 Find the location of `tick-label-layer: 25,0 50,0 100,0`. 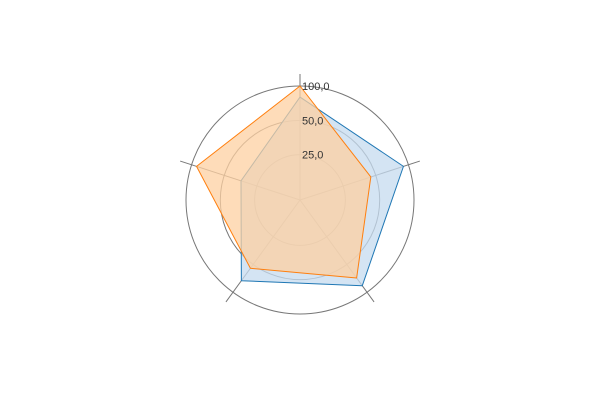

tick-label-layer: 25,0 50,0 100,0 is located at coordinates (316, 121).